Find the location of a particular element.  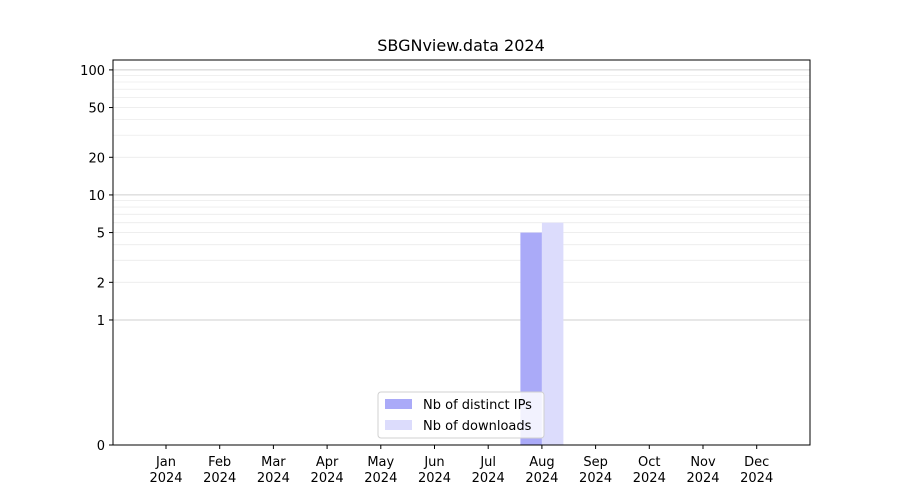

legend-label: Nb of distinct IPs is located at coordinates (477, 405).